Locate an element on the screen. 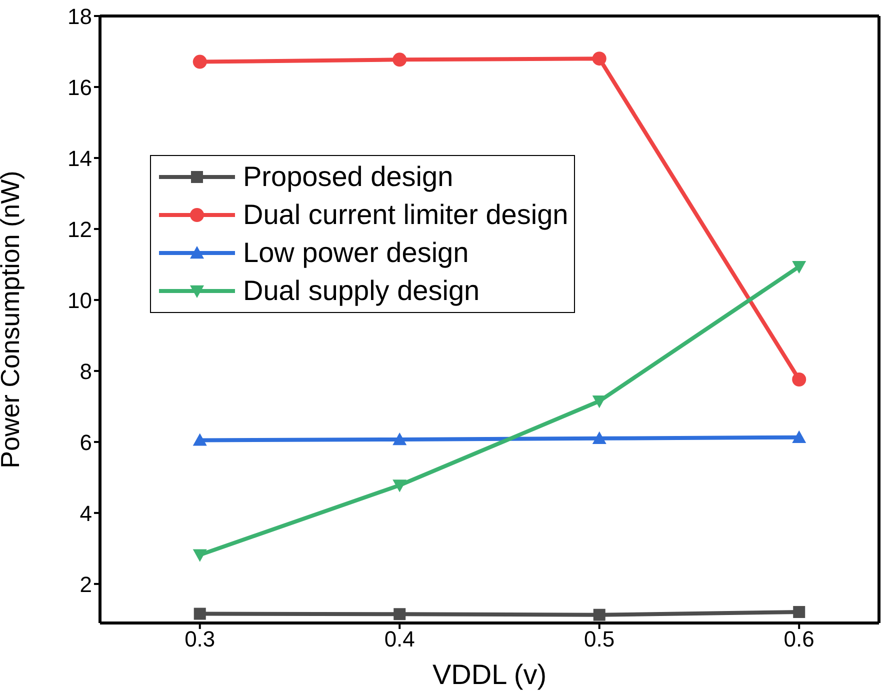  x-tick-label: 0.5 is located at coordinates (599, 639).